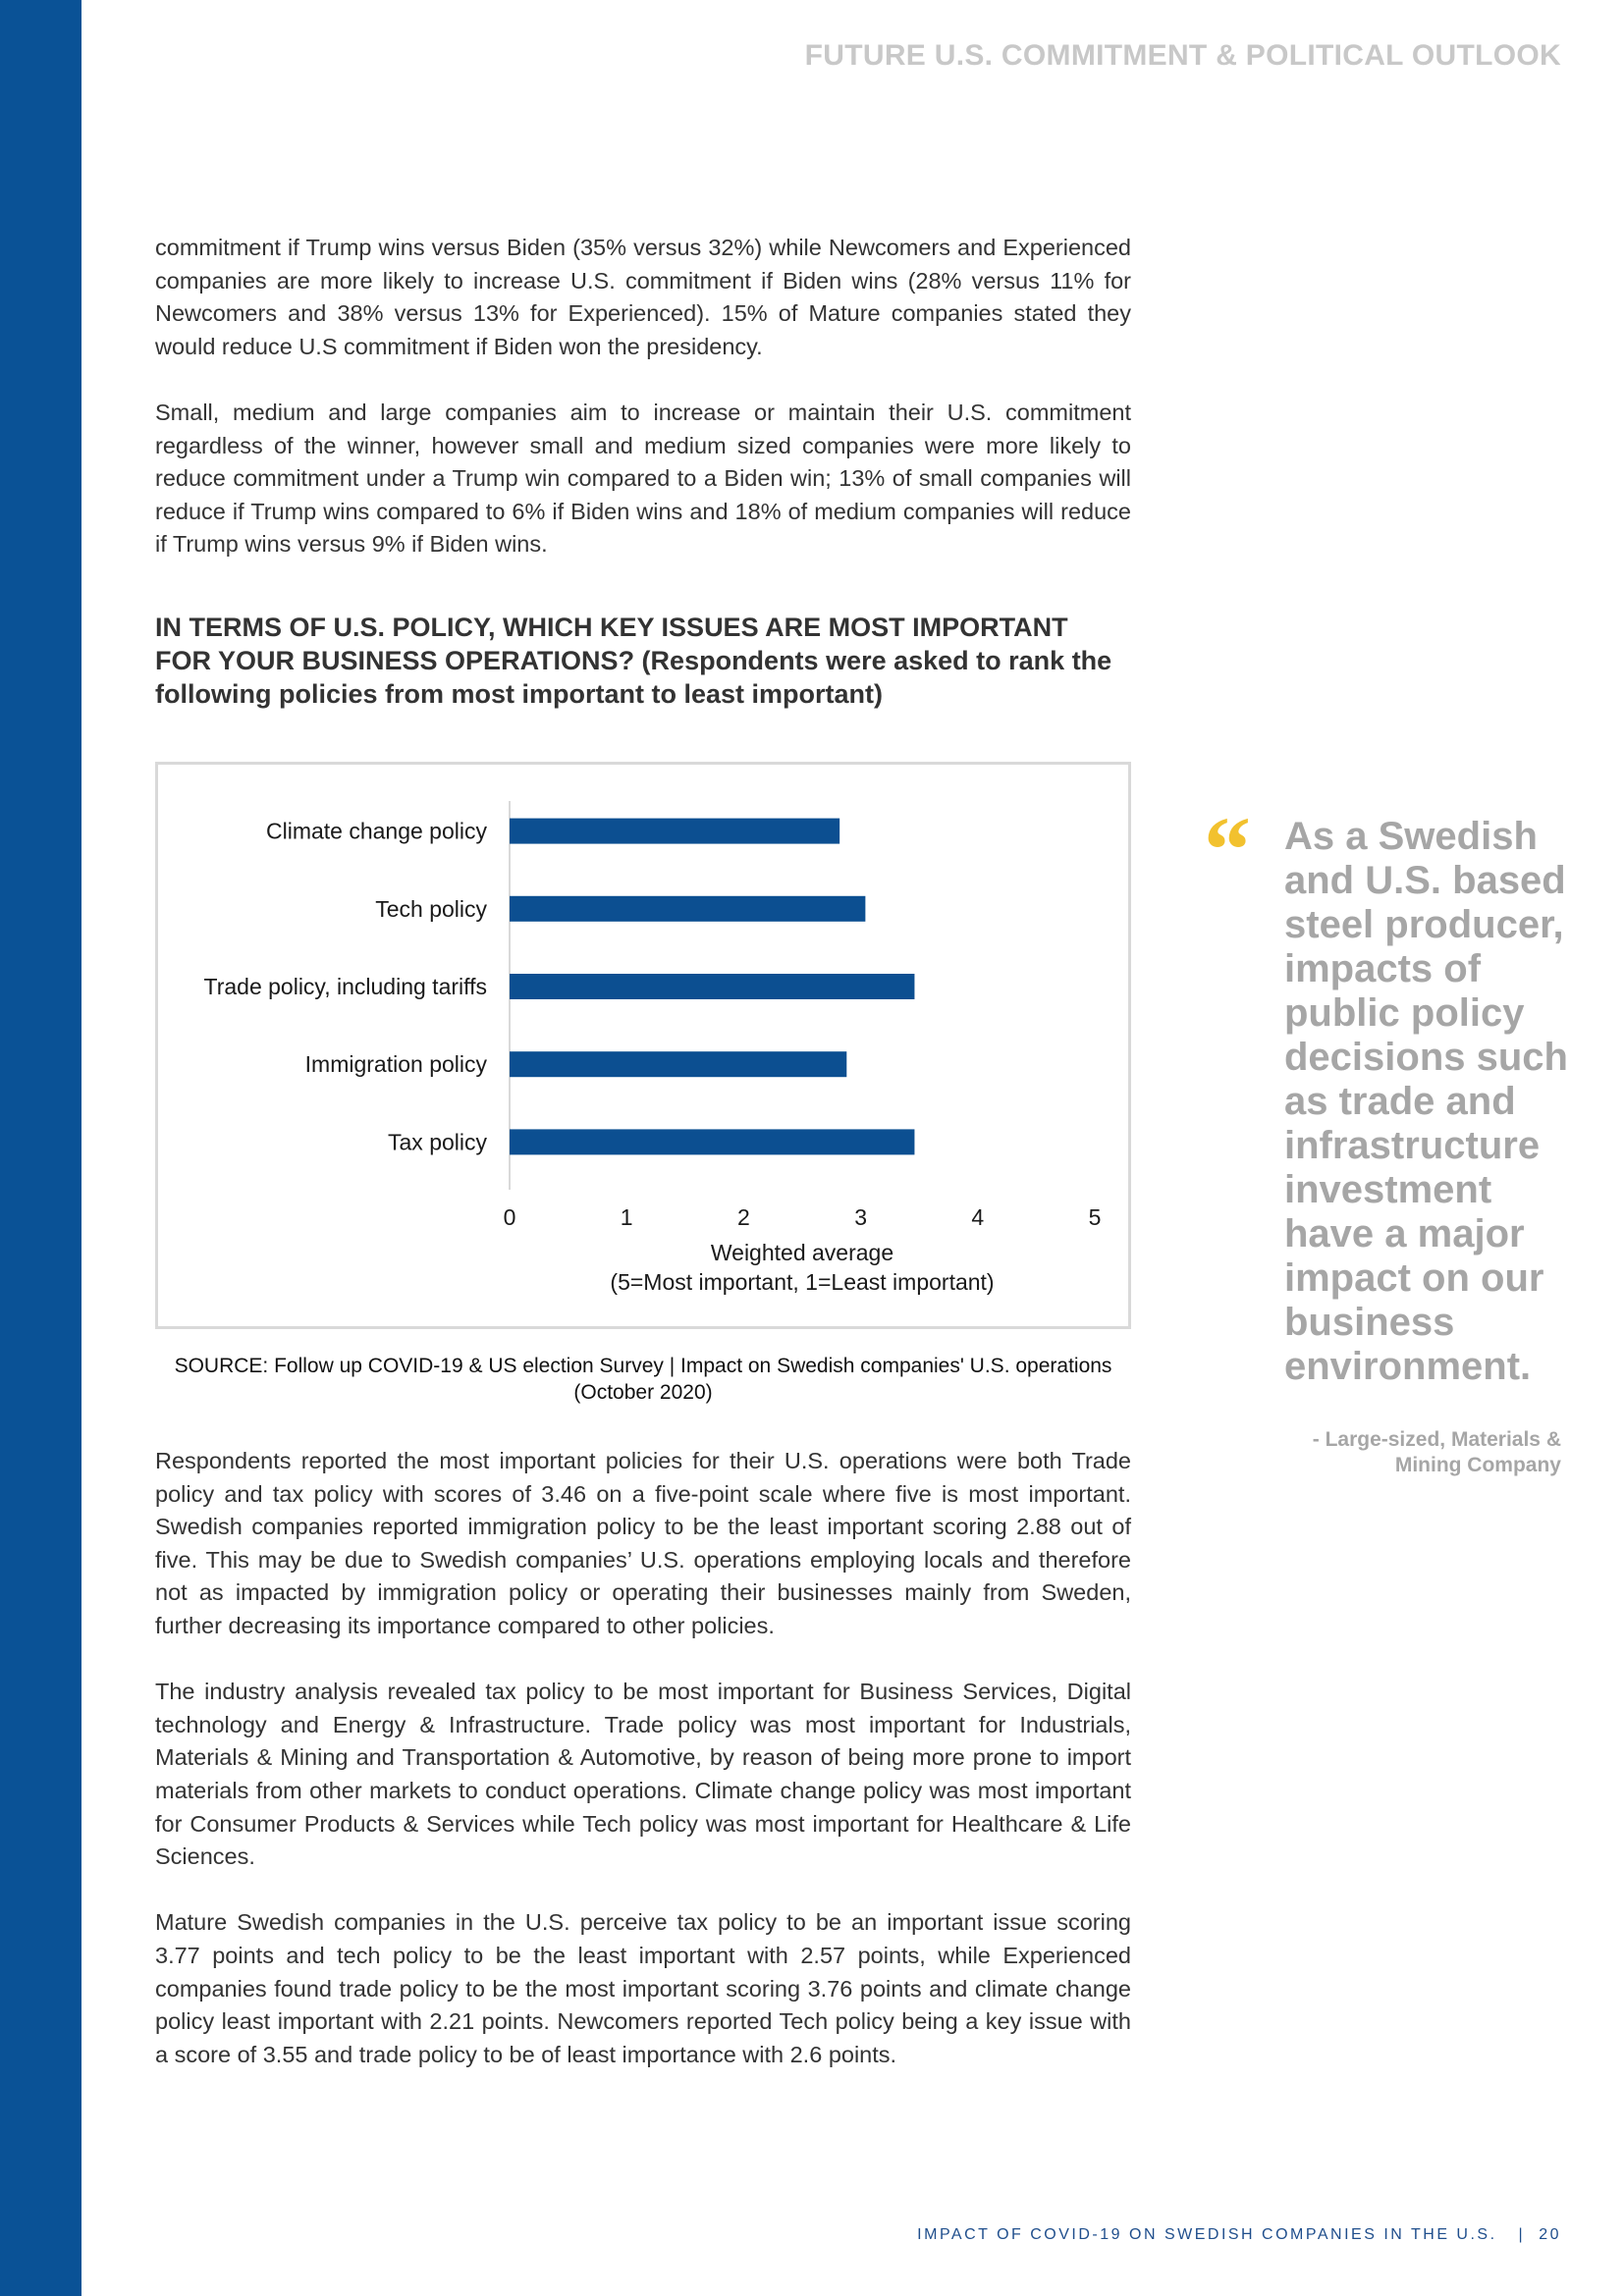  I want to click on y-tick-label: Immigration policy, so click(396, 1064).